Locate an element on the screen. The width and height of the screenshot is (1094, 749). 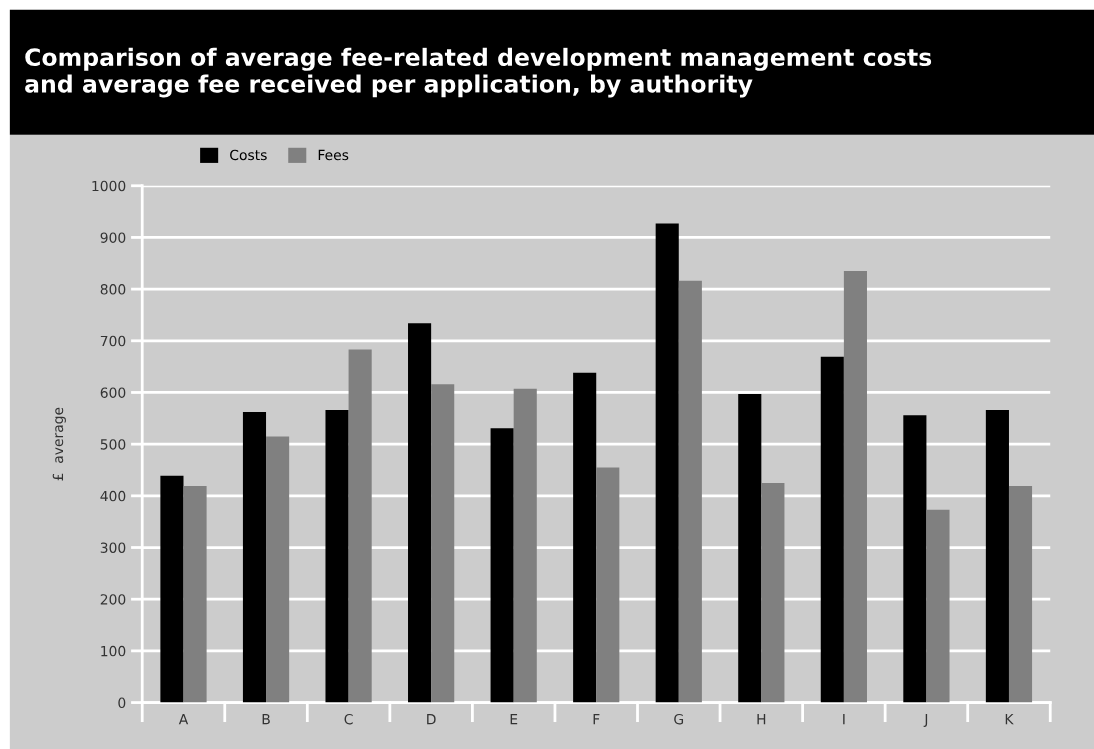
y-axis-title: £ average is located at coordinates (59, 444).